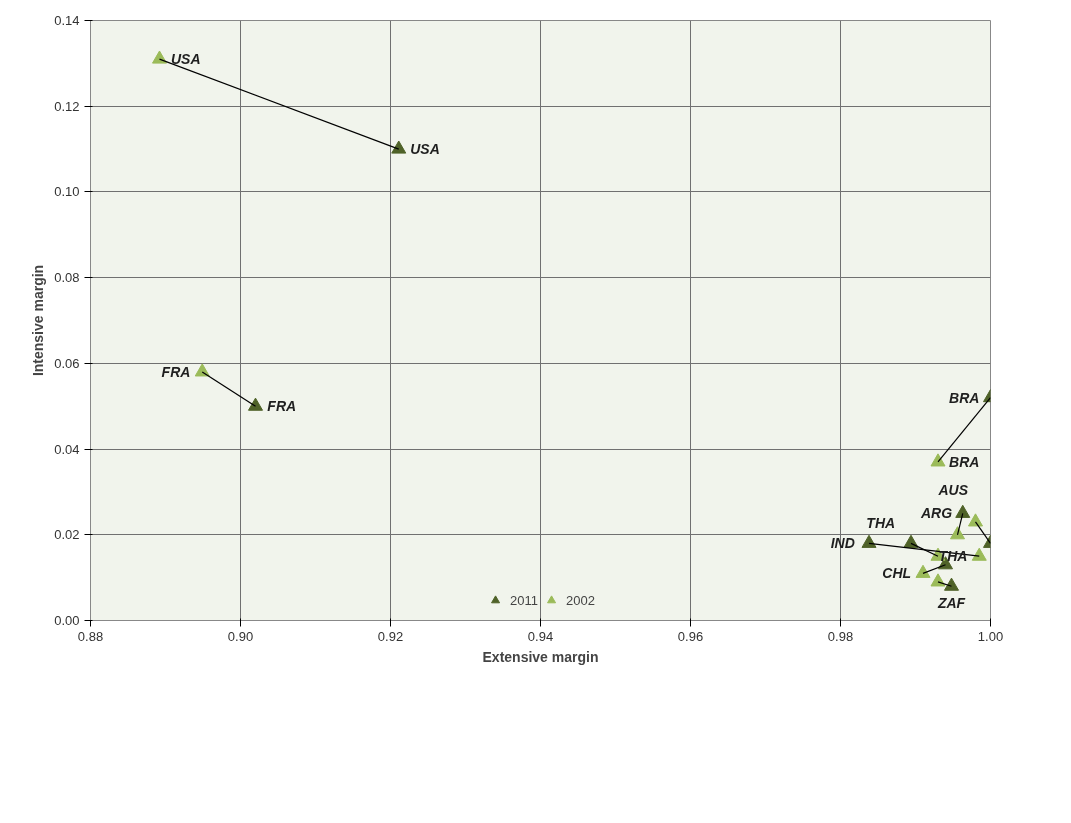 This screenshot has width=1071, height=823. What do you see at coordinates (897, 573) in the screenshot?
I see `annotation: CHL` at bounding box center [897, 573].